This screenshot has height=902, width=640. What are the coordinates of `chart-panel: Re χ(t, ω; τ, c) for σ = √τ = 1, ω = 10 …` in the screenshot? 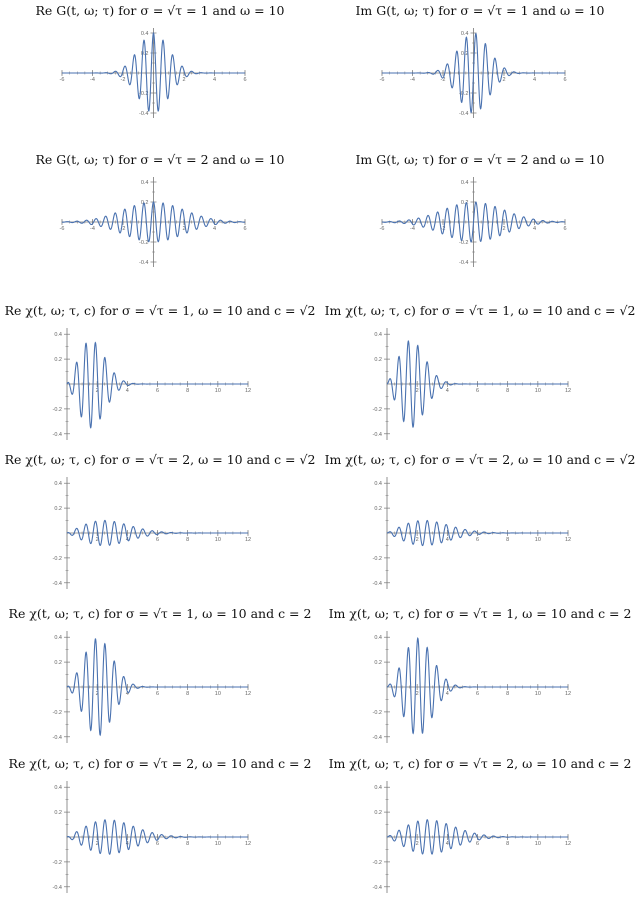 It's located at (160, 374).